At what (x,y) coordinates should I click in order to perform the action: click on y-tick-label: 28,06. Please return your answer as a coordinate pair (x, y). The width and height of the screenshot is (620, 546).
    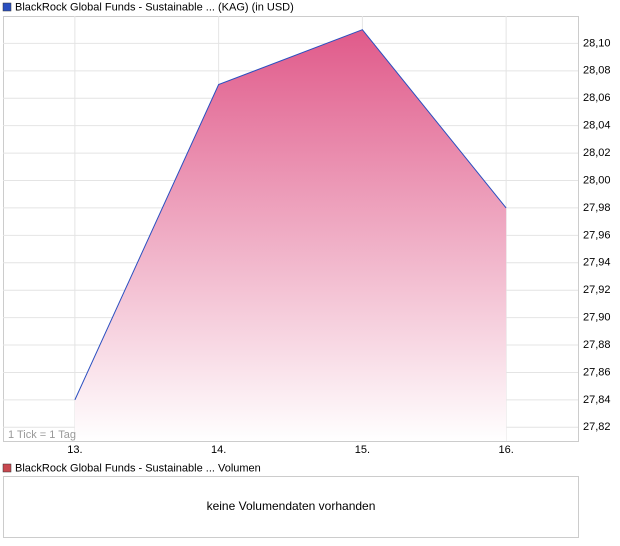
    Looking at the image, I should click on (597, 98).